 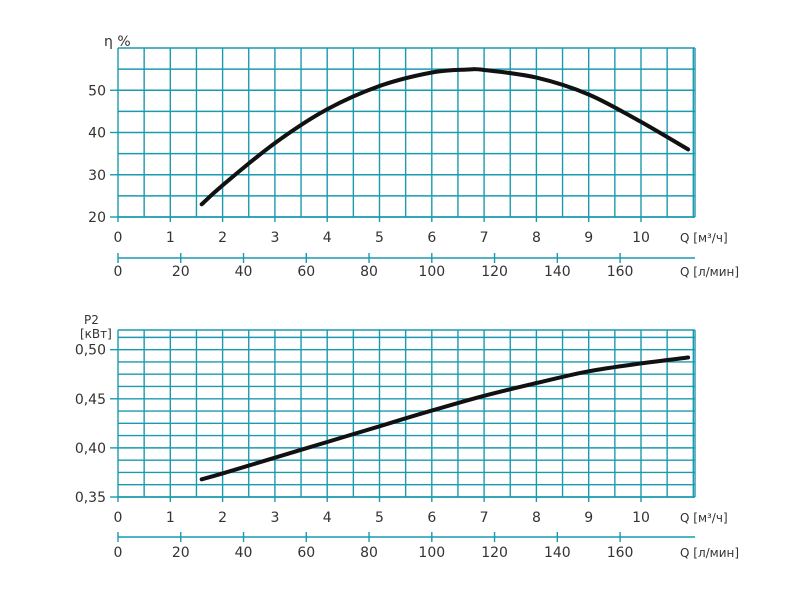 I want to click on y-tick-label: 40, so click(x=97, y=134).